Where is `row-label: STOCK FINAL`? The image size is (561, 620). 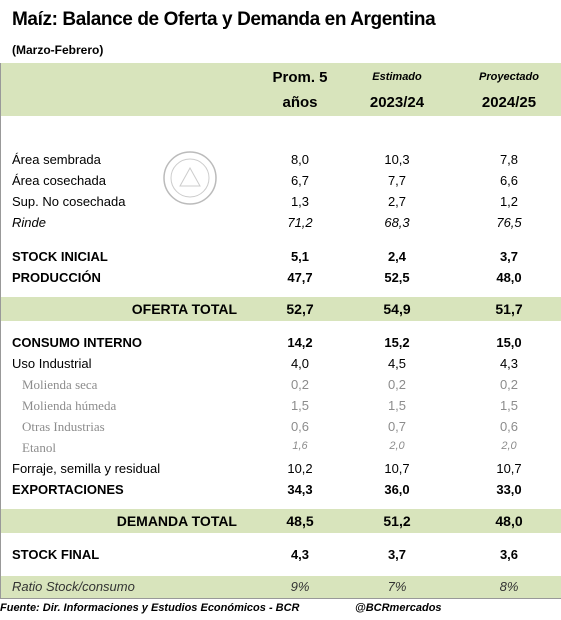
row-label: STOCK FINAL is located at coordinates (56, 554).